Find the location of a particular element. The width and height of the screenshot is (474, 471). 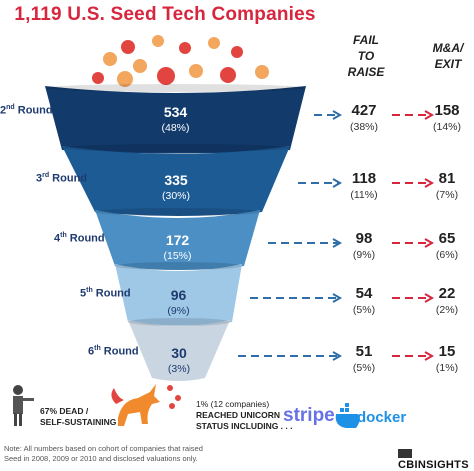

brand-mark-icon is located at coordinates (405, 453).